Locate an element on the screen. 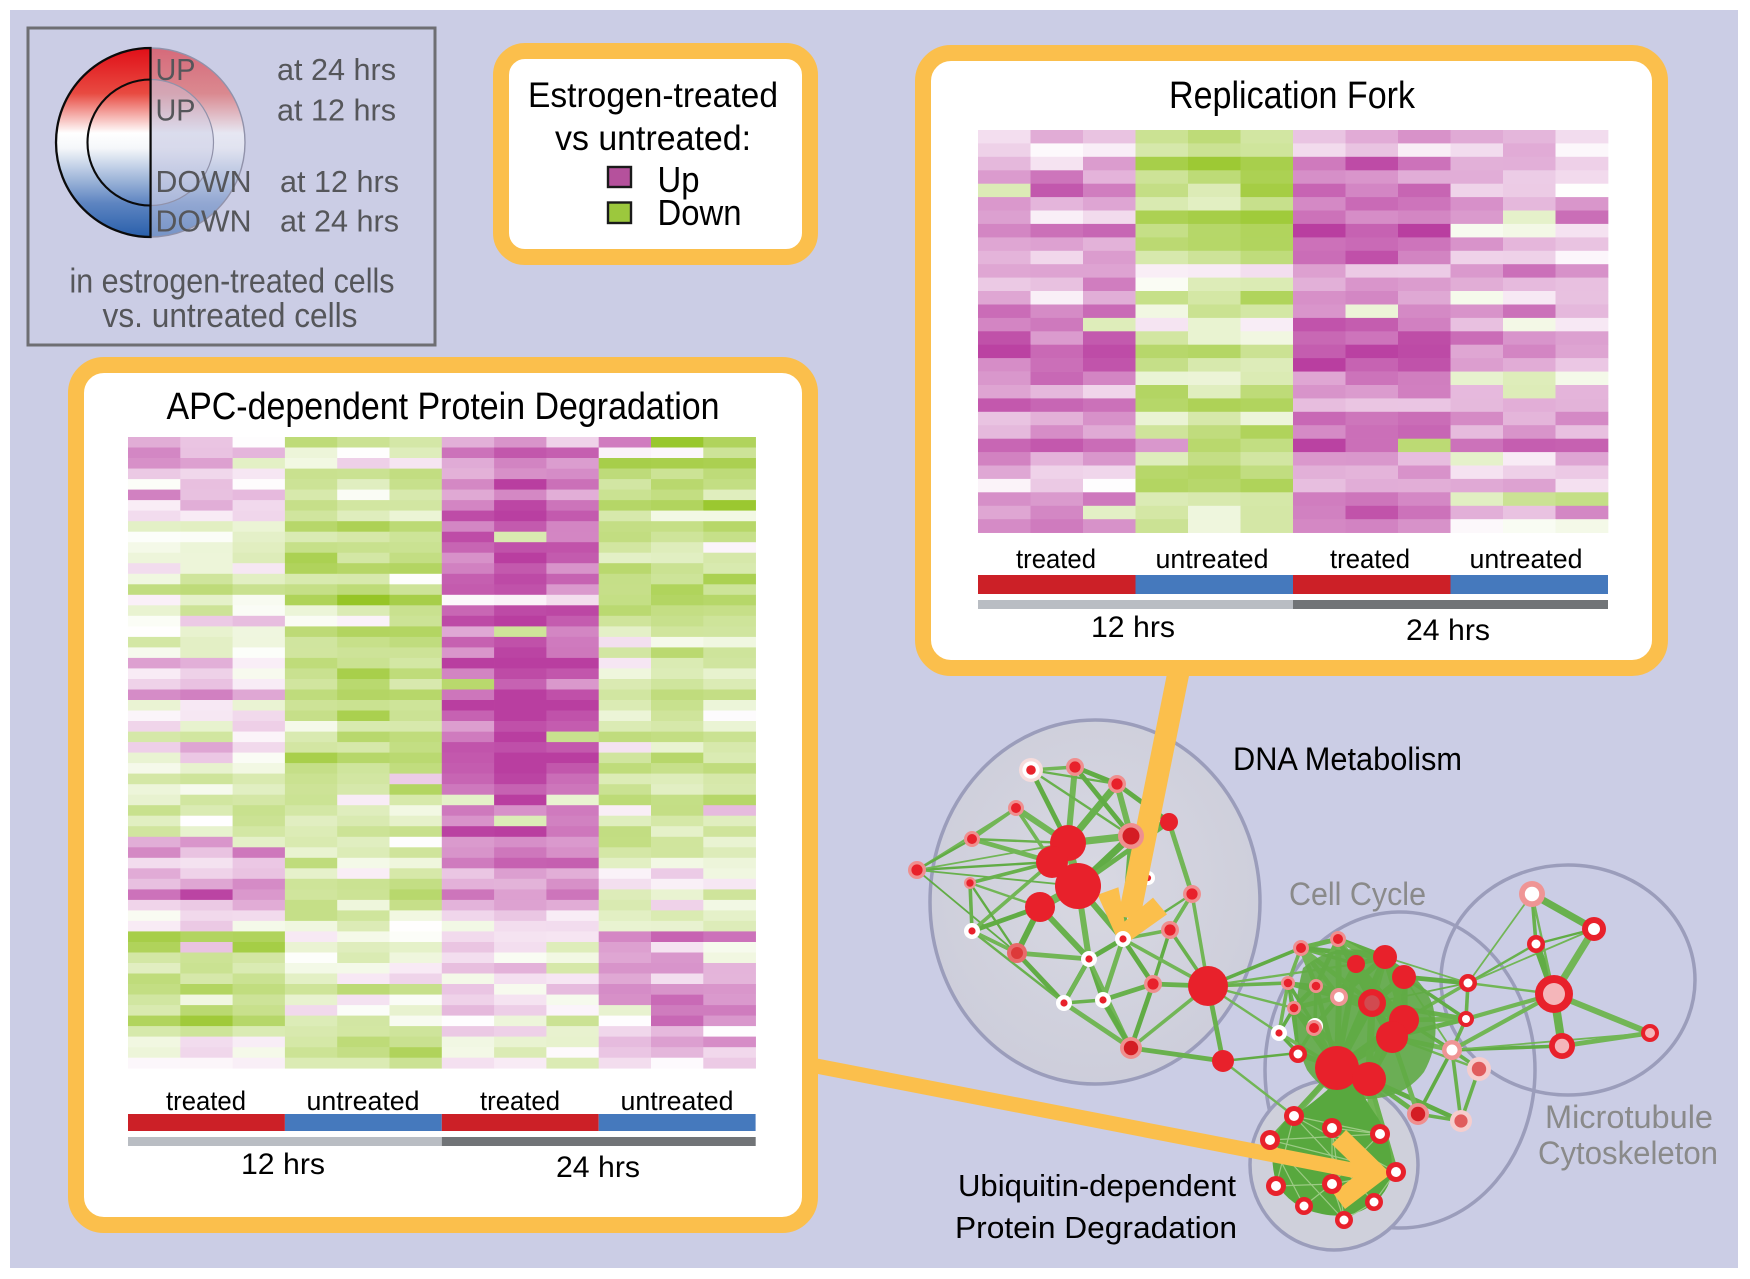  svg-text: Ubiquitin-dependent is located at coordinates (1097, 1185).